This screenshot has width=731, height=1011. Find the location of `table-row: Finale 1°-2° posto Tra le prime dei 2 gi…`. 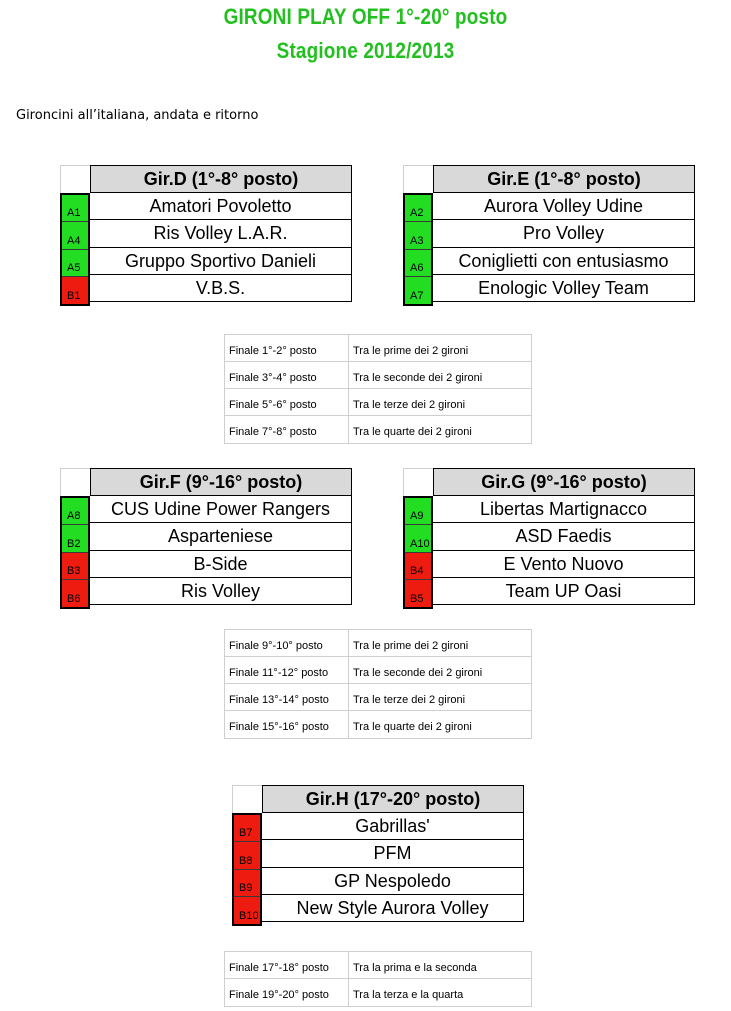

table-row: Finale 1°-2° posto Tra le prime dei 2 gi… is located at coordinates (378, 348).